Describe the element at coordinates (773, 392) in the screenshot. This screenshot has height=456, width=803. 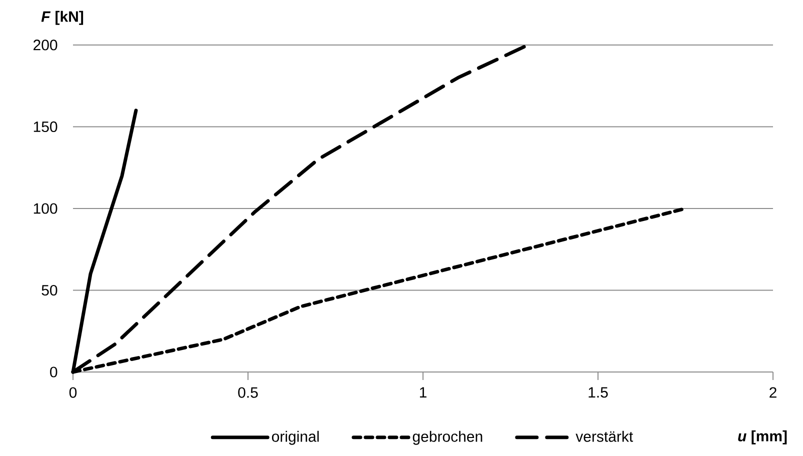
I see `x-tick-label: 2` at that location.